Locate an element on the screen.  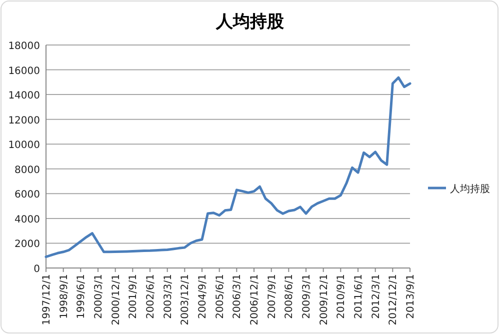
x-tick-label: 2000/3/1 is located at coordinates (99, 296).